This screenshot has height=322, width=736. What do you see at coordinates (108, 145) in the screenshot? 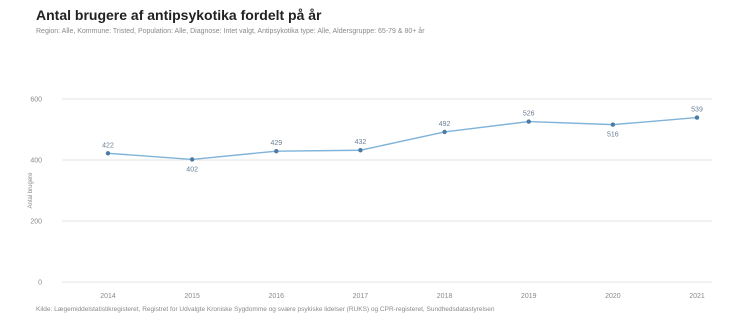
I see `data-label: 422` at bounding box center [108, 145].